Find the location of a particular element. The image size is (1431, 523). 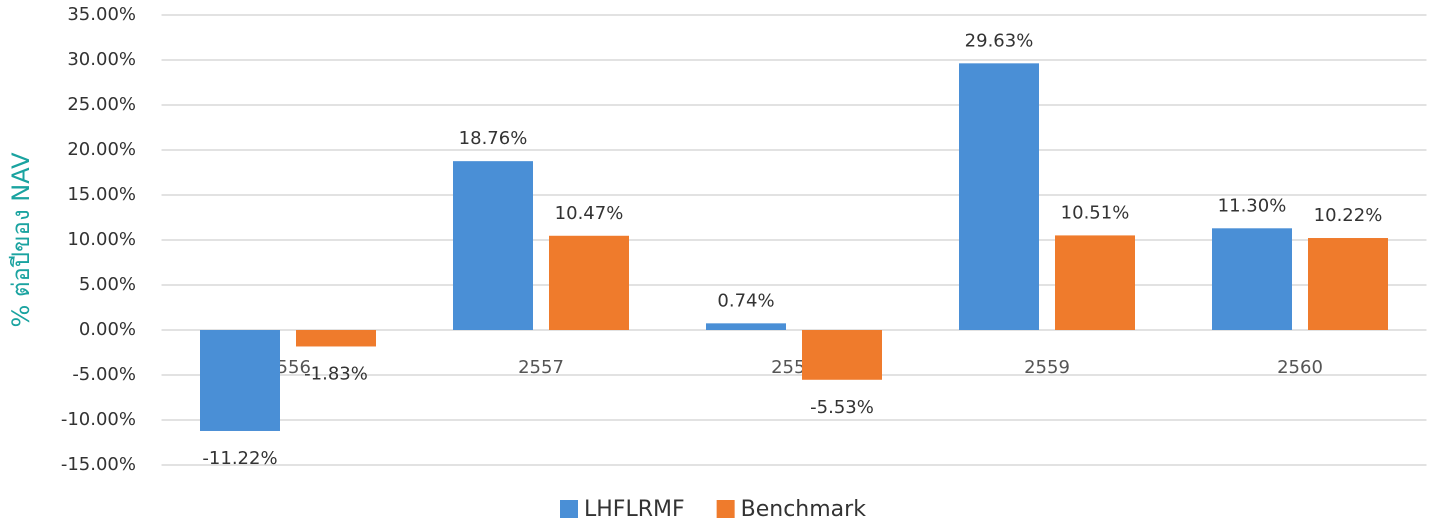

y-tick-label: 25.00% is located at coordinates (101, 104).